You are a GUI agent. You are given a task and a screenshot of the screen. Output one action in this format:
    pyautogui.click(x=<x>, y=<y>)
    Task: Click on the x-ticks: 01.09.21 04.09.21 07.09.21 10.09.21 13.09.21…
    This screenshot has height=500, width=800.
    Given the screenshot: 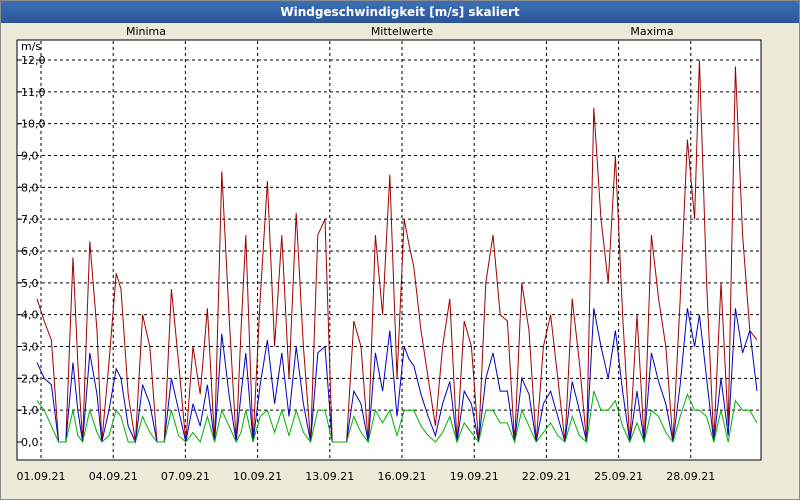 What is the action you would take?
    pyautogui.click(x=366, y=476)
    